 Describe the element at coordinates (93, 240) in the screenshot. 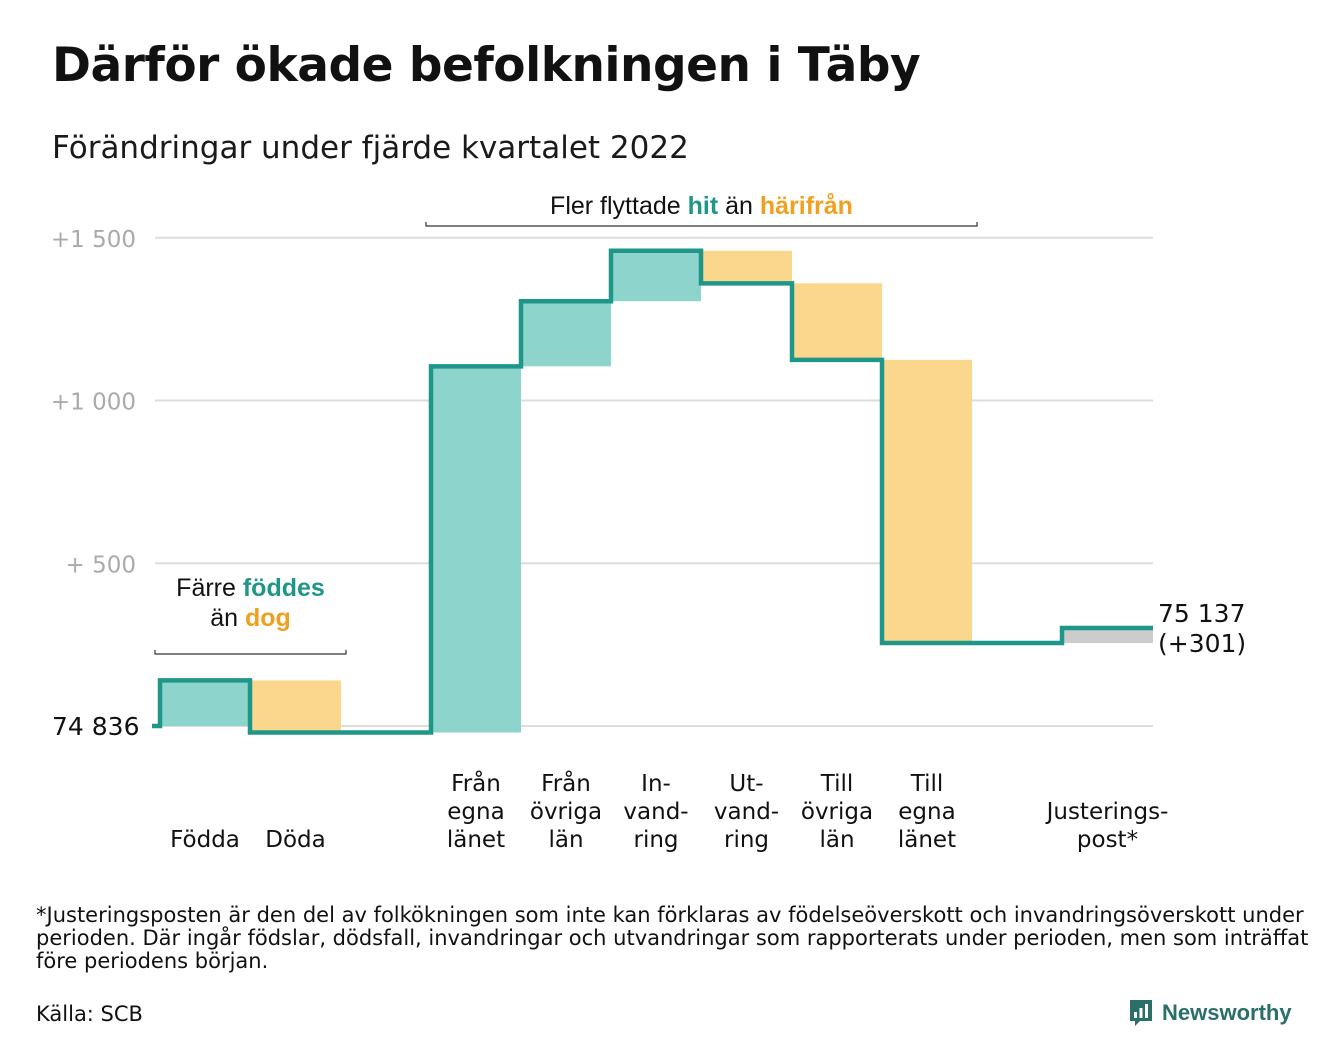

I see `y-tick-label: +1 500` at that location.